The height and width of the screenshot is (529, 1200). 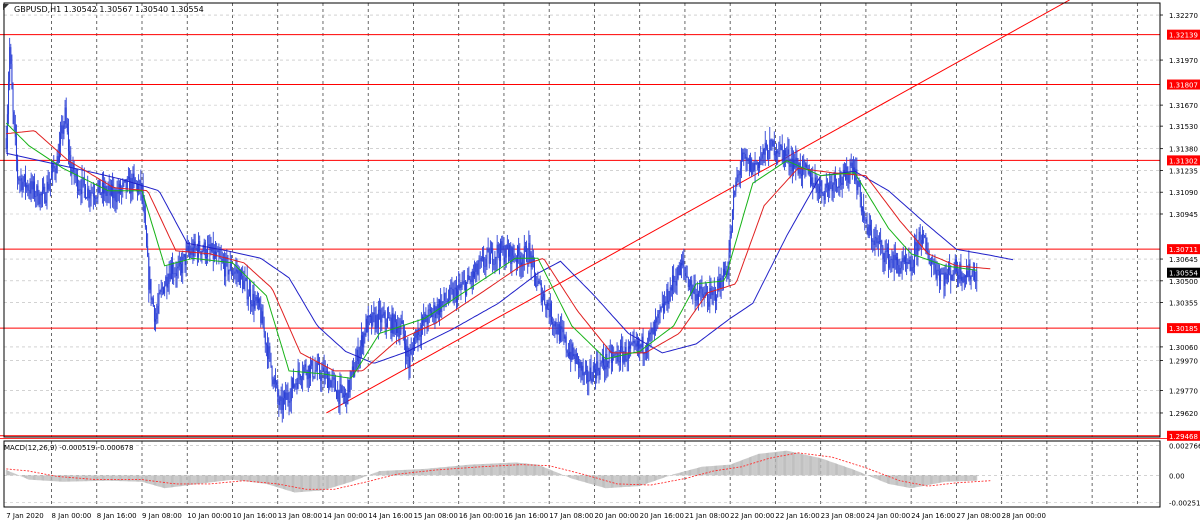 I want to click on x-tick-label: 8 Jan 00:00, so click(x=72, y=516).